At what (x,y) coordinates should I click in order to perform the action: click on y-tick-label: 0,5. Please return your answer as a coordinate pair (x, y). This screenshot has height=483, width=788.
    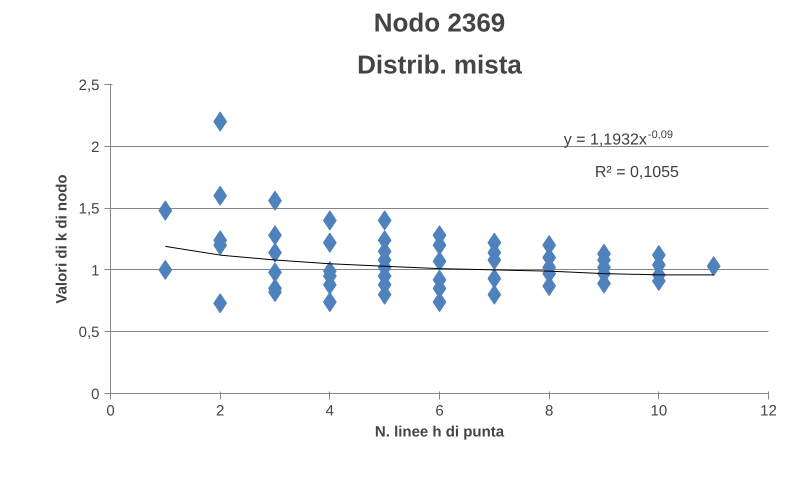
    Looking at the image, I should click on (89, 333).